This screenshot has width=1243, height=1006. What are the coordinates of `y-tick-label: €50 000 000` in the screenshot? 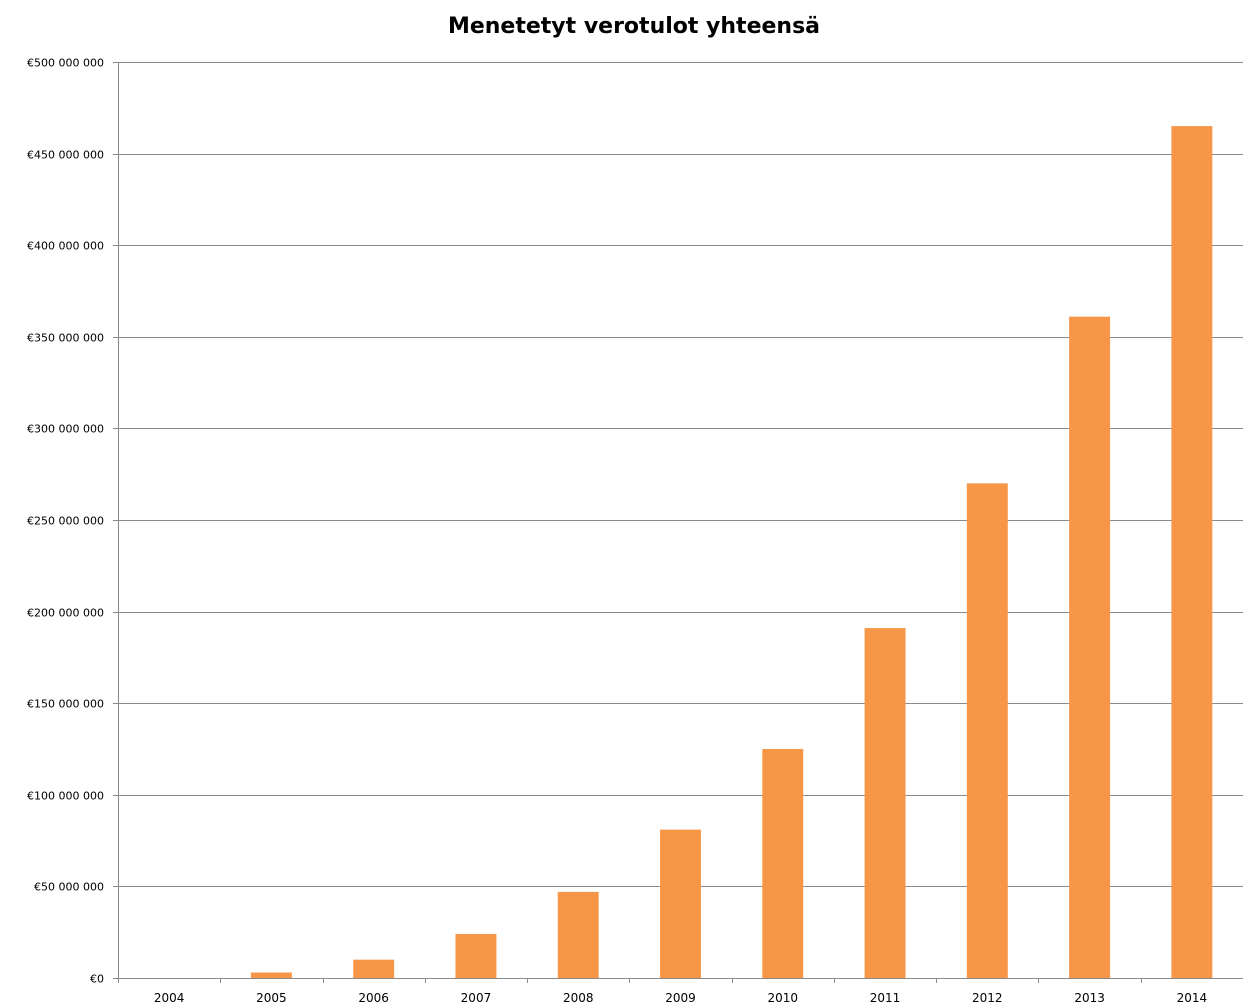 It's located at (69, 887).